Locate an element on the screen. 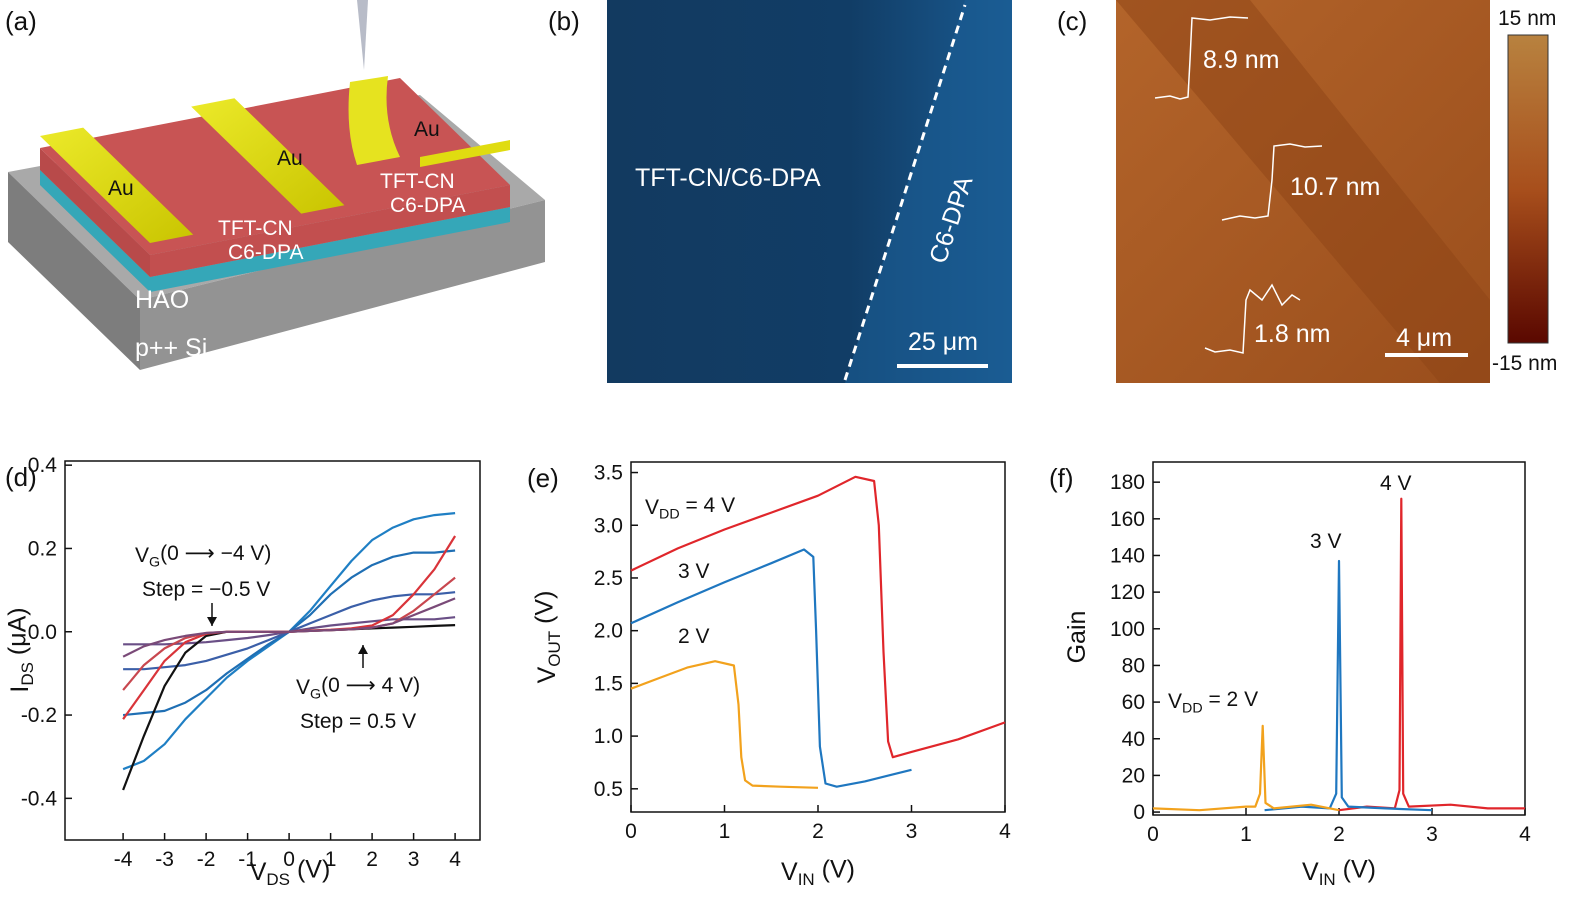 The width and height of the screenshot is (1576, 899). panel-label: (f) is located at coordinates (1061, 478).